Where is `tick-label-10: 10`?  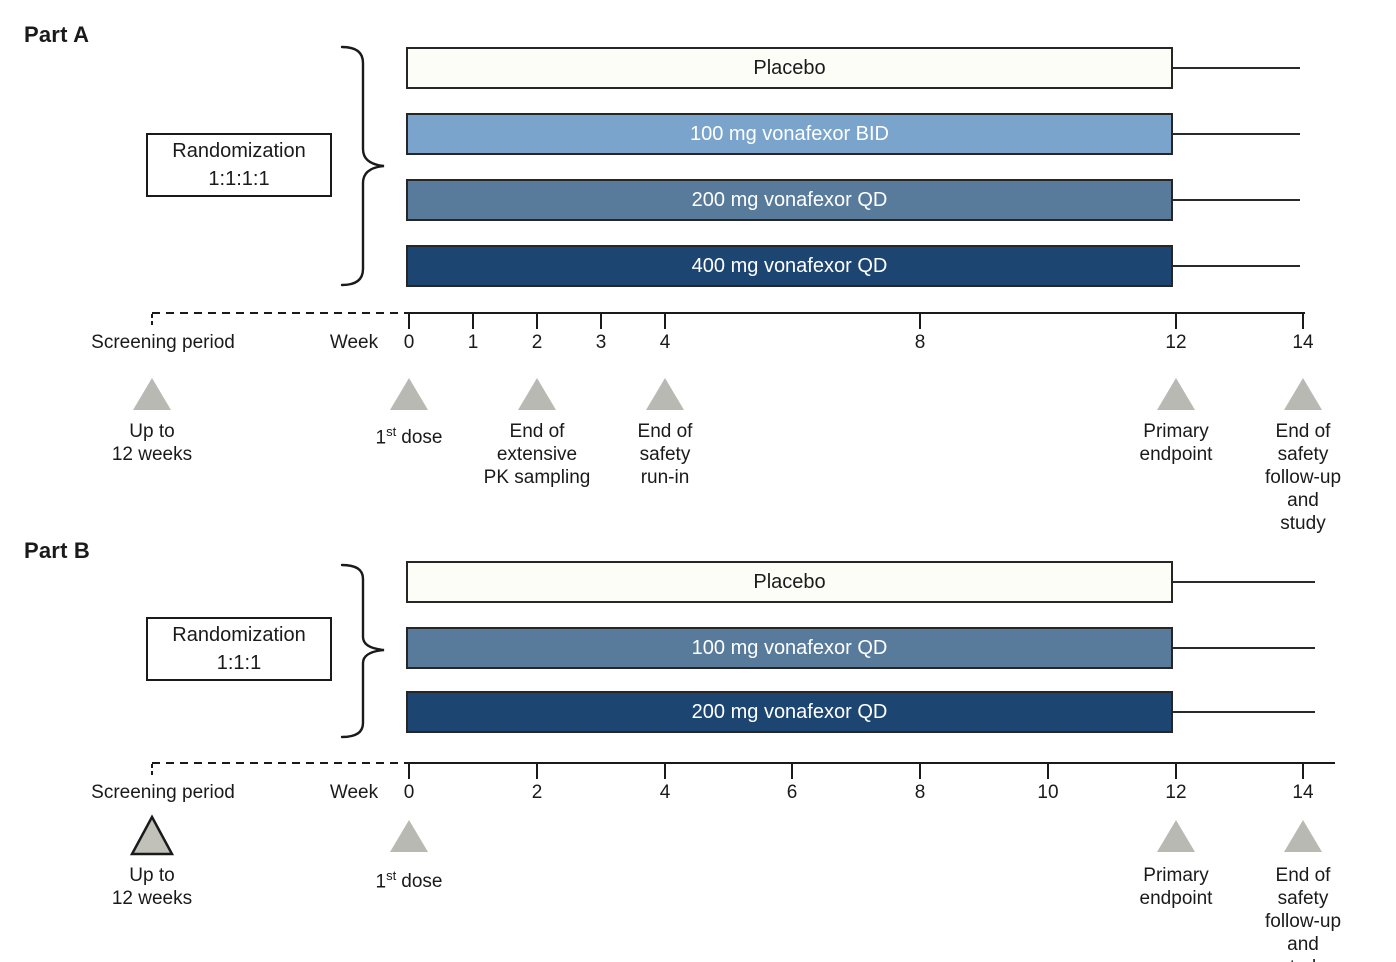 tick-label-10: 10 is located at coordinates (1048, 792).